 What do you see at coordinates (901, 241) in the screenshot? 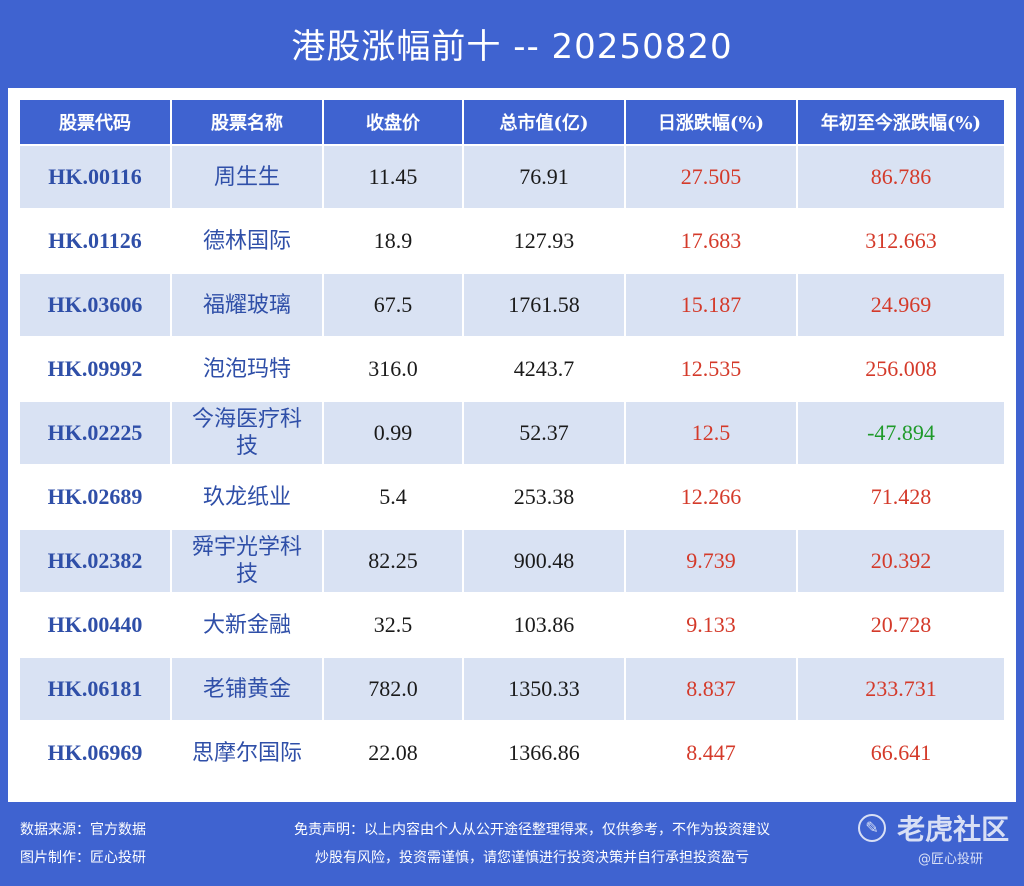
I see `cell-ytd-change: 312.663` at bounding box center [901, 241].